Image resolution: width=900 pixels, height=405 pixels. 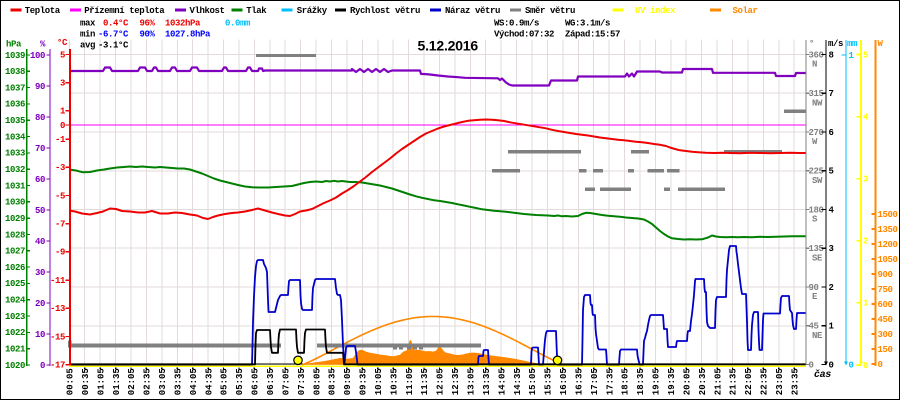 I want to click on svg-text: Náraz větru, so click(x=472, y=11).